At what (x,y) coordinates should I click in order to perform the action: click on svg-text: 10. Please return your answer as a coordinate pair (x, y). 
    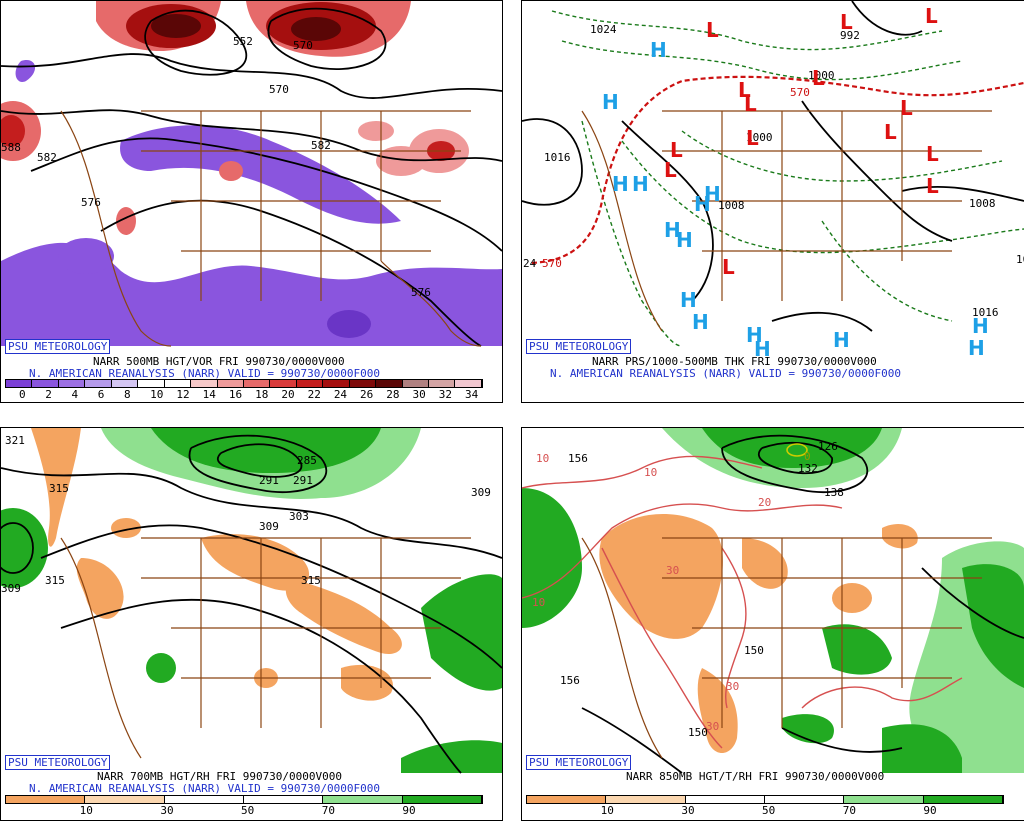
    Looking at the image, I should click on (538, 602).